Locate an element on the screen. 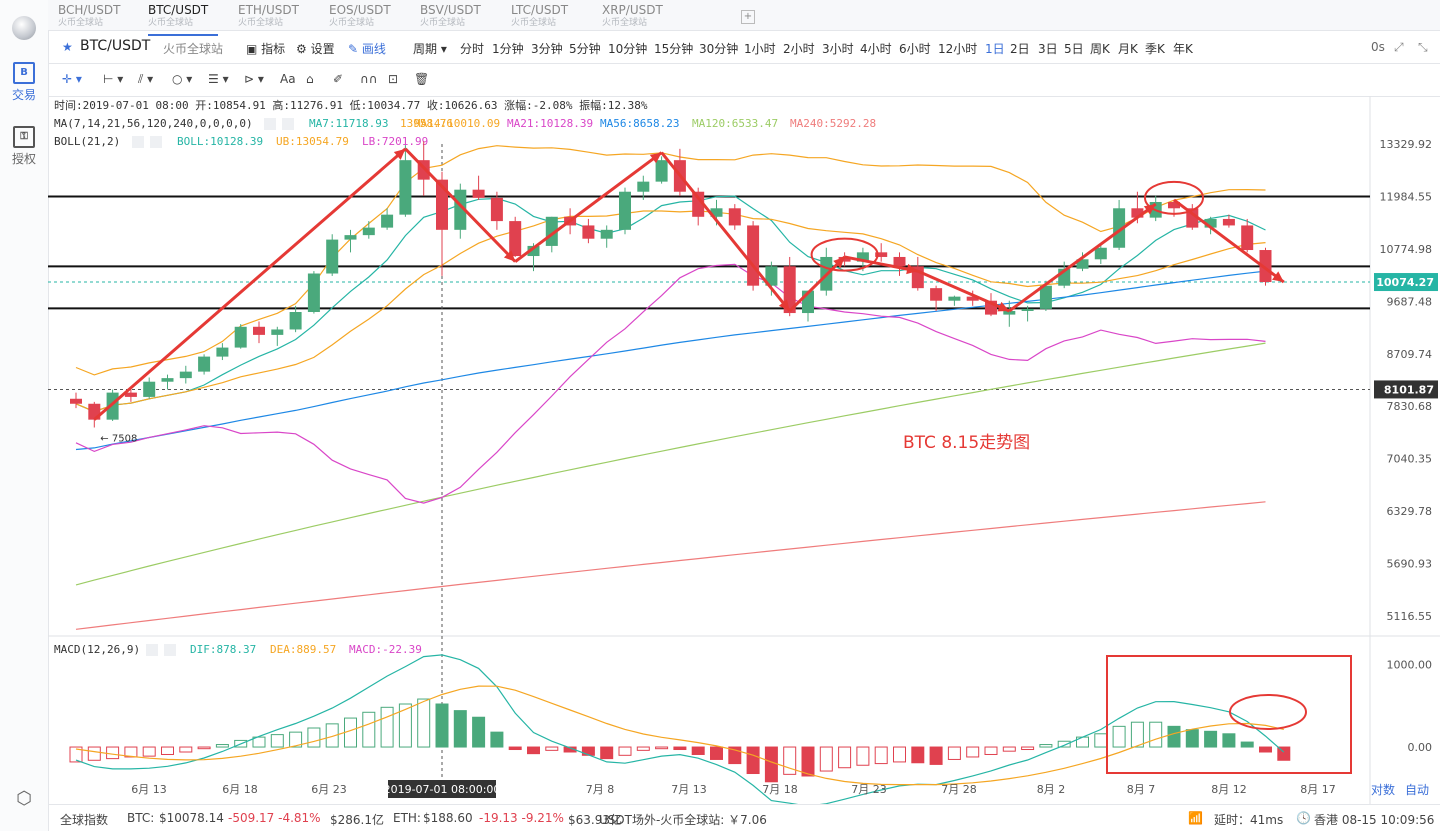 Image resolution: width=1440 pixels, height=832 pixels. period-timeshare: 分时 is located at coordinates (472, 49).